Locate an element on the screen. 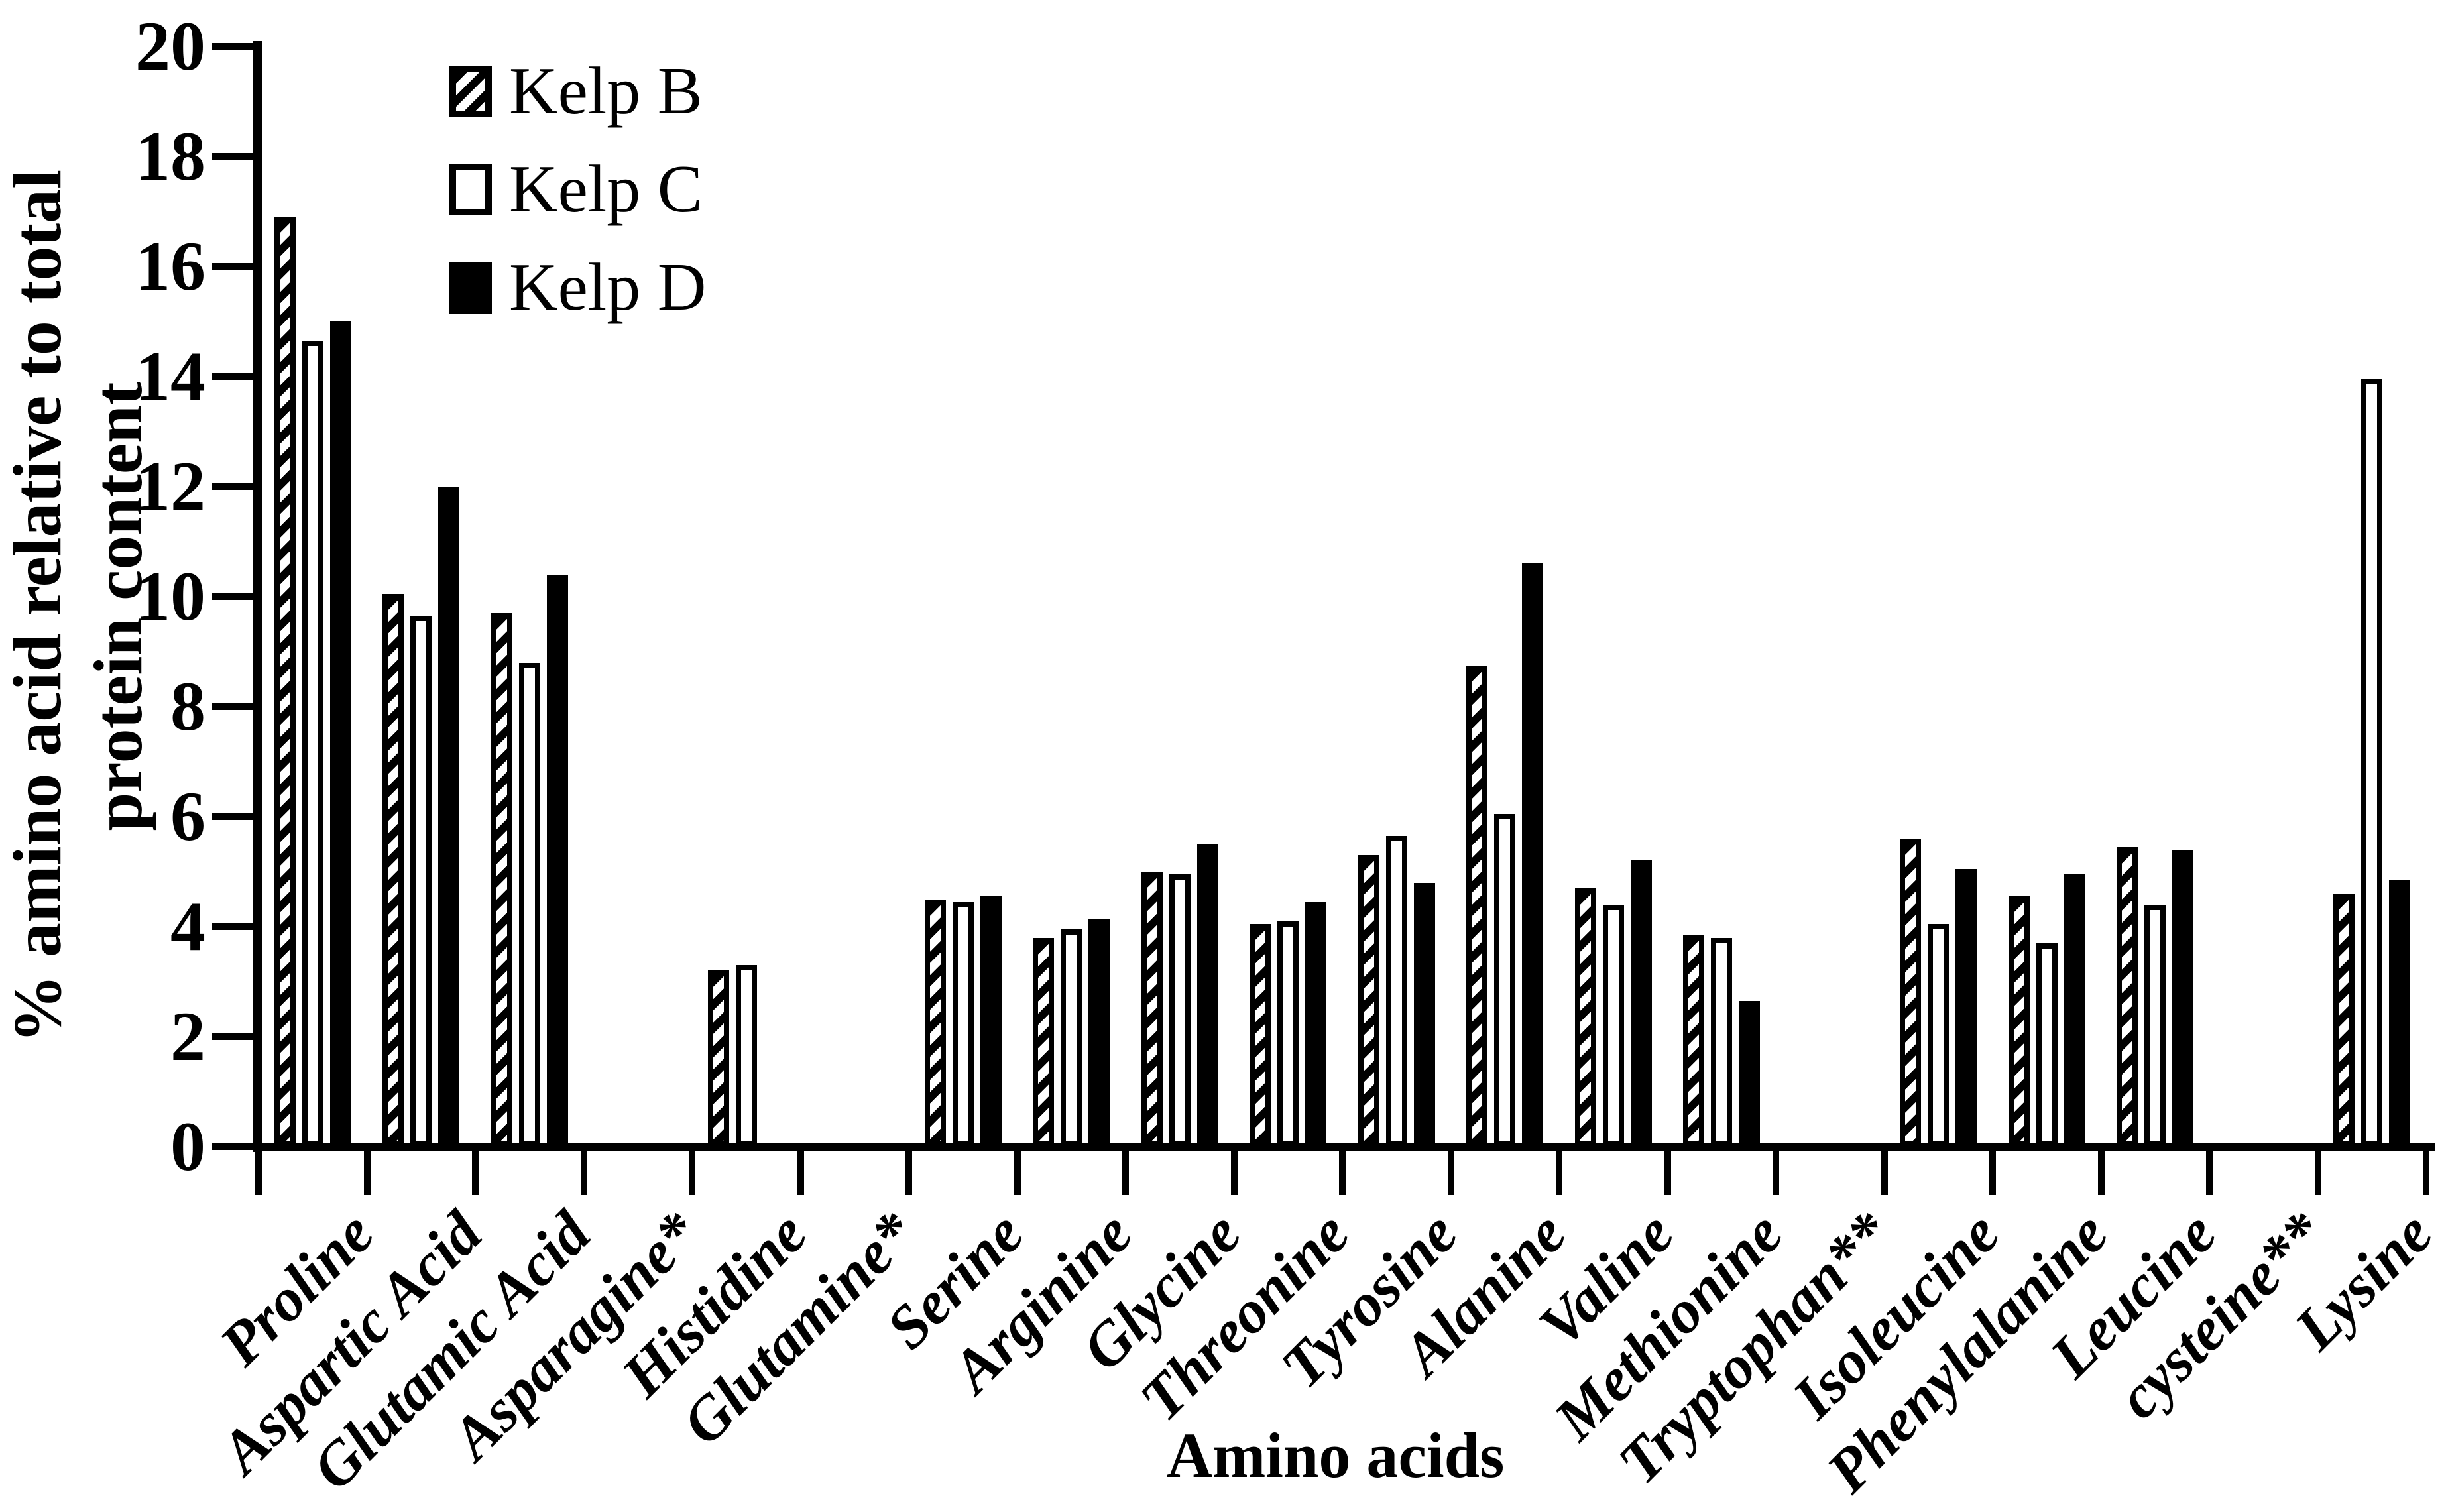 This screenshot has width=2446, height=1512. bar-kelp-b-threonine is located at coordinates (1260, 1035).